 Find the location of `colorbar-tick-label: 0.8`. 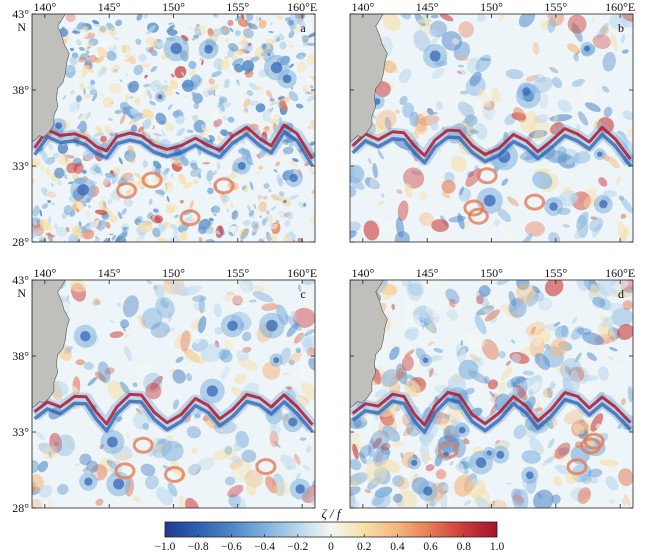

colorbar-tick-label: 0.8 is located at coordinates (464, 547).